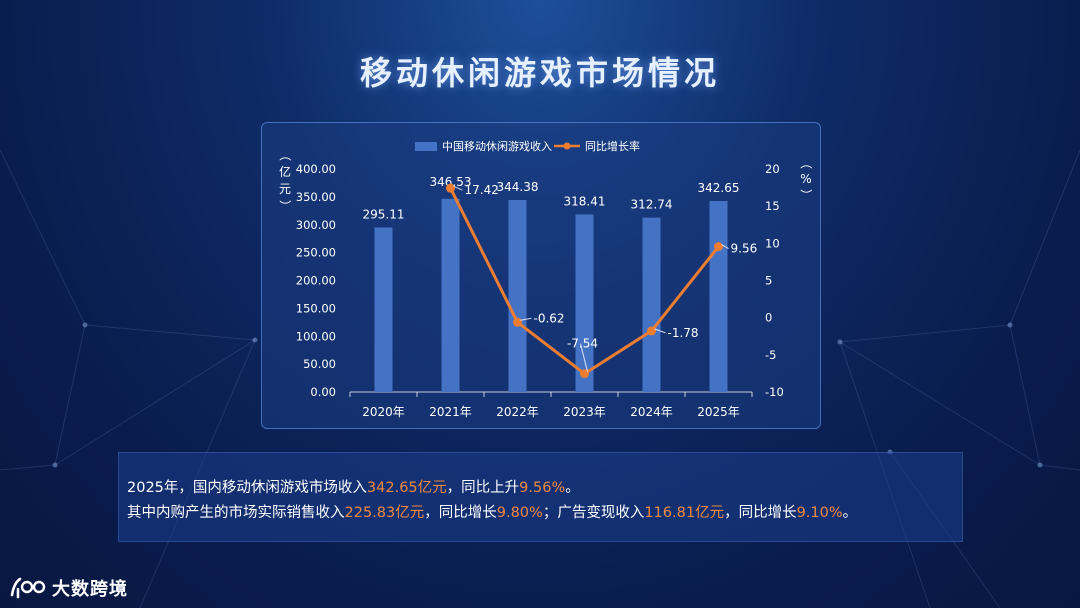 The width and height of the screenshot is (1080, 608). I want to click on right-axis-tick: -10, so click(774, 392).